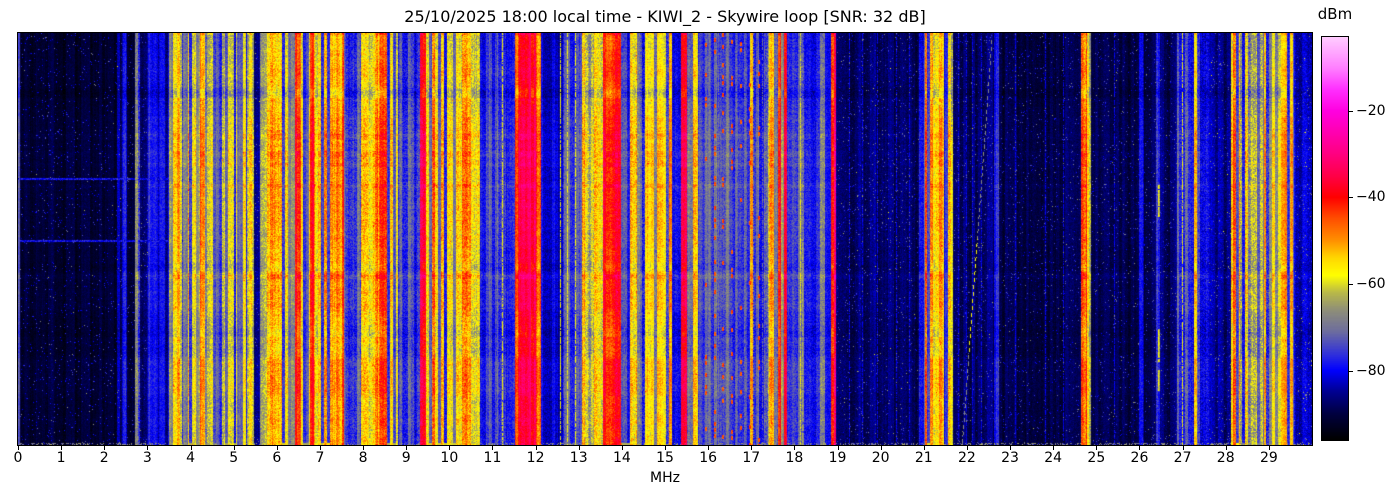 The width and height of the screenshot is (1400, 500). I want to click on x-tick-label: 4, so click(190, 458).